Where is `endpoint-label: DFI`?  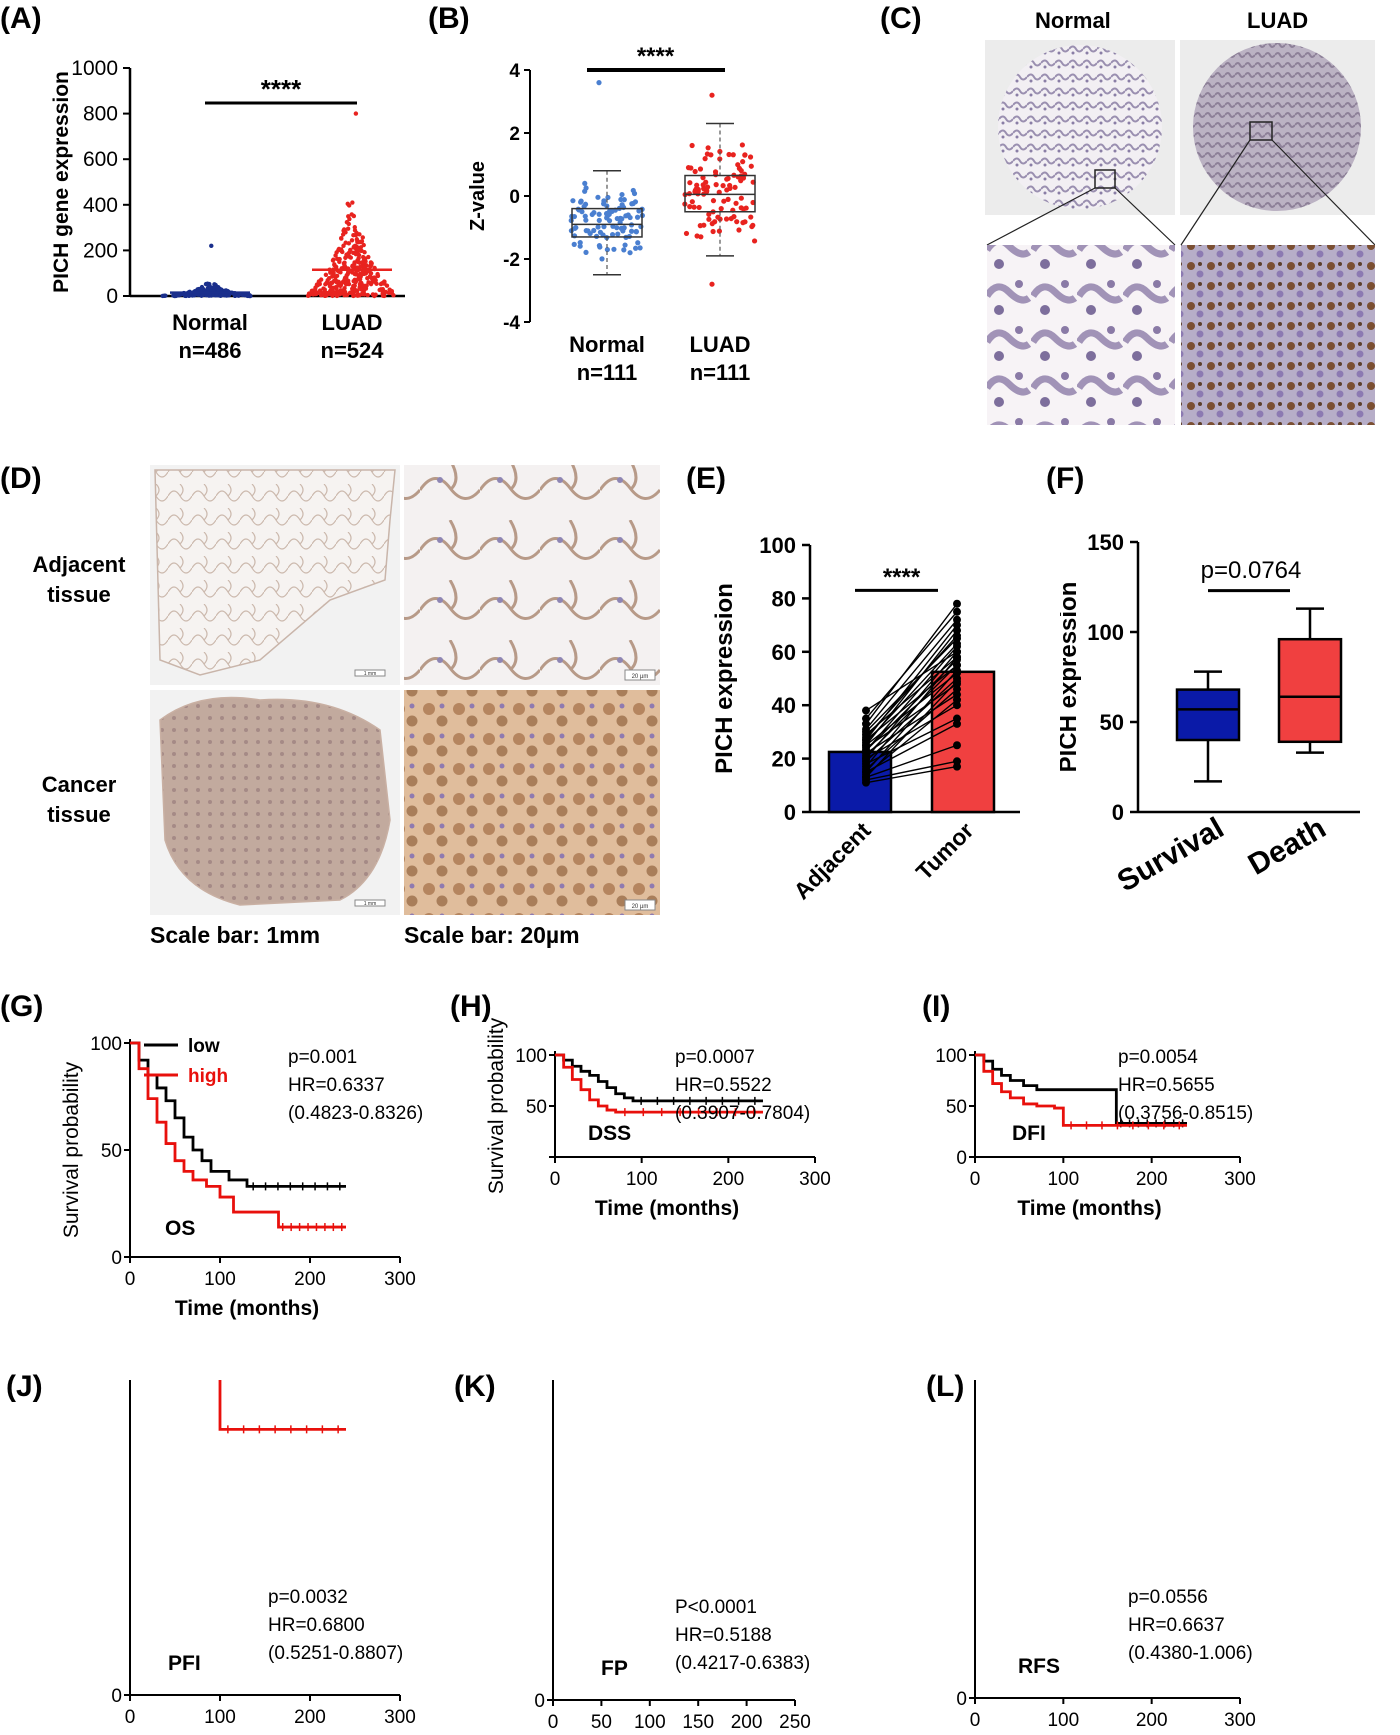
endpoint-label: DFI is located at coordinates (1029, 1133).